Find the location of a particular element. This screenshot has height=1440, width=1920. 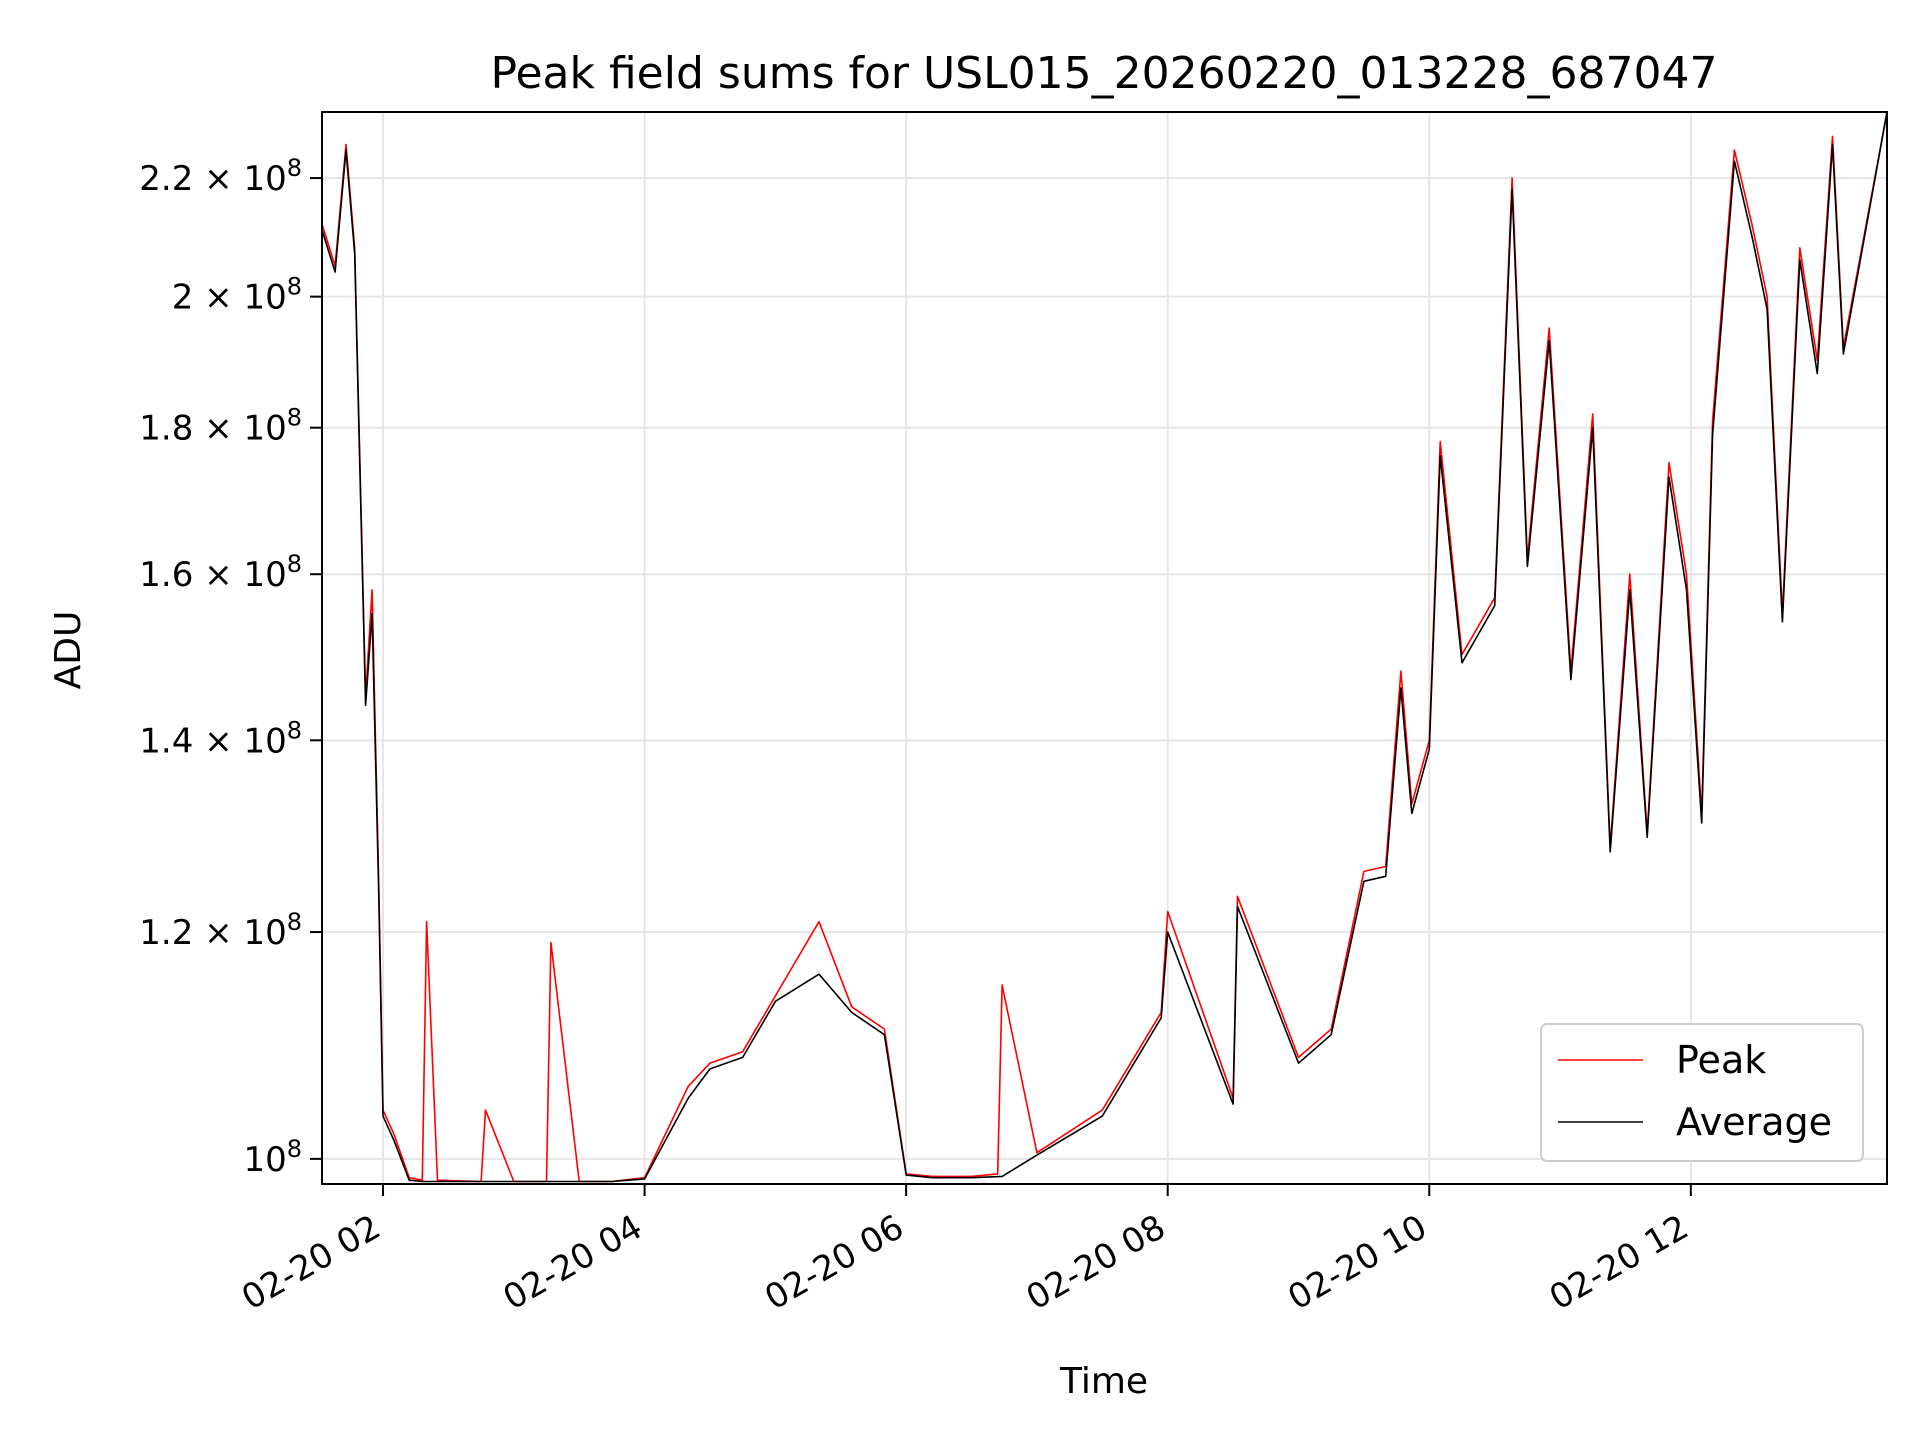

y-tick-label: 2.2 × 10⁸ is located at coordinates (220, 176).